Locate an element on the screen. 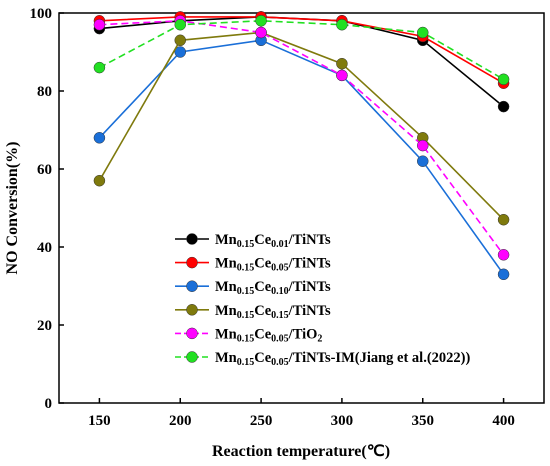  legend-item: Mn0.15Ce0.05/TiO2 is located at coordinates (248, 335).